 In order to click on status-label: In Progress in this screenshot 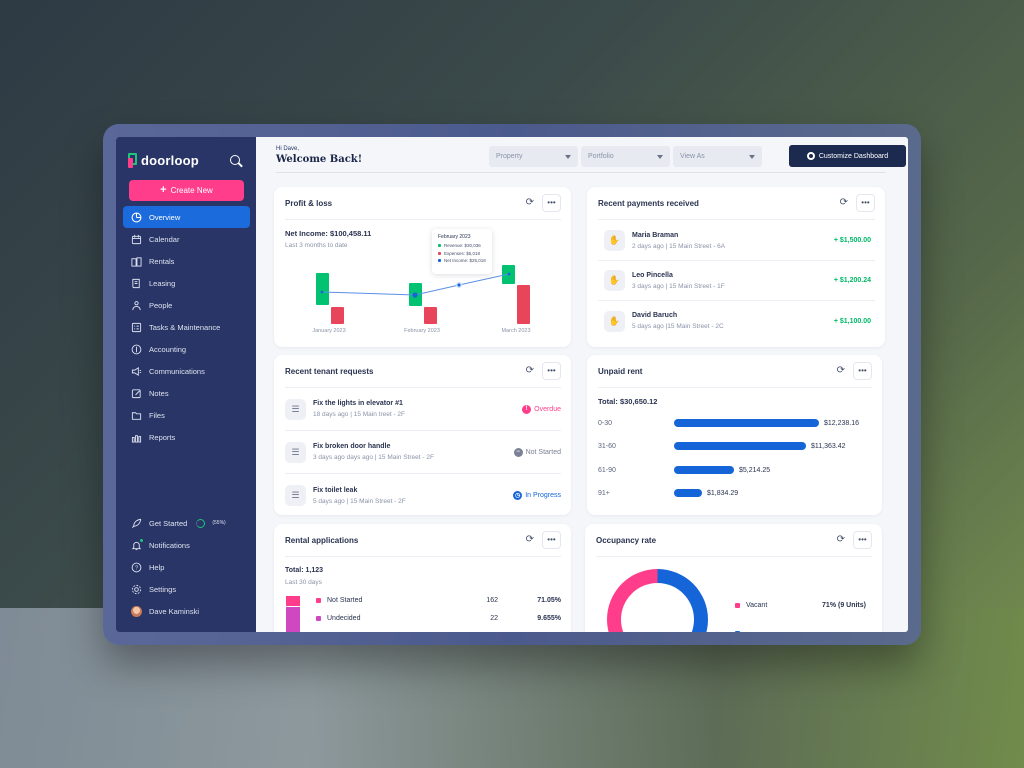, I will do `click(543, 495)`.